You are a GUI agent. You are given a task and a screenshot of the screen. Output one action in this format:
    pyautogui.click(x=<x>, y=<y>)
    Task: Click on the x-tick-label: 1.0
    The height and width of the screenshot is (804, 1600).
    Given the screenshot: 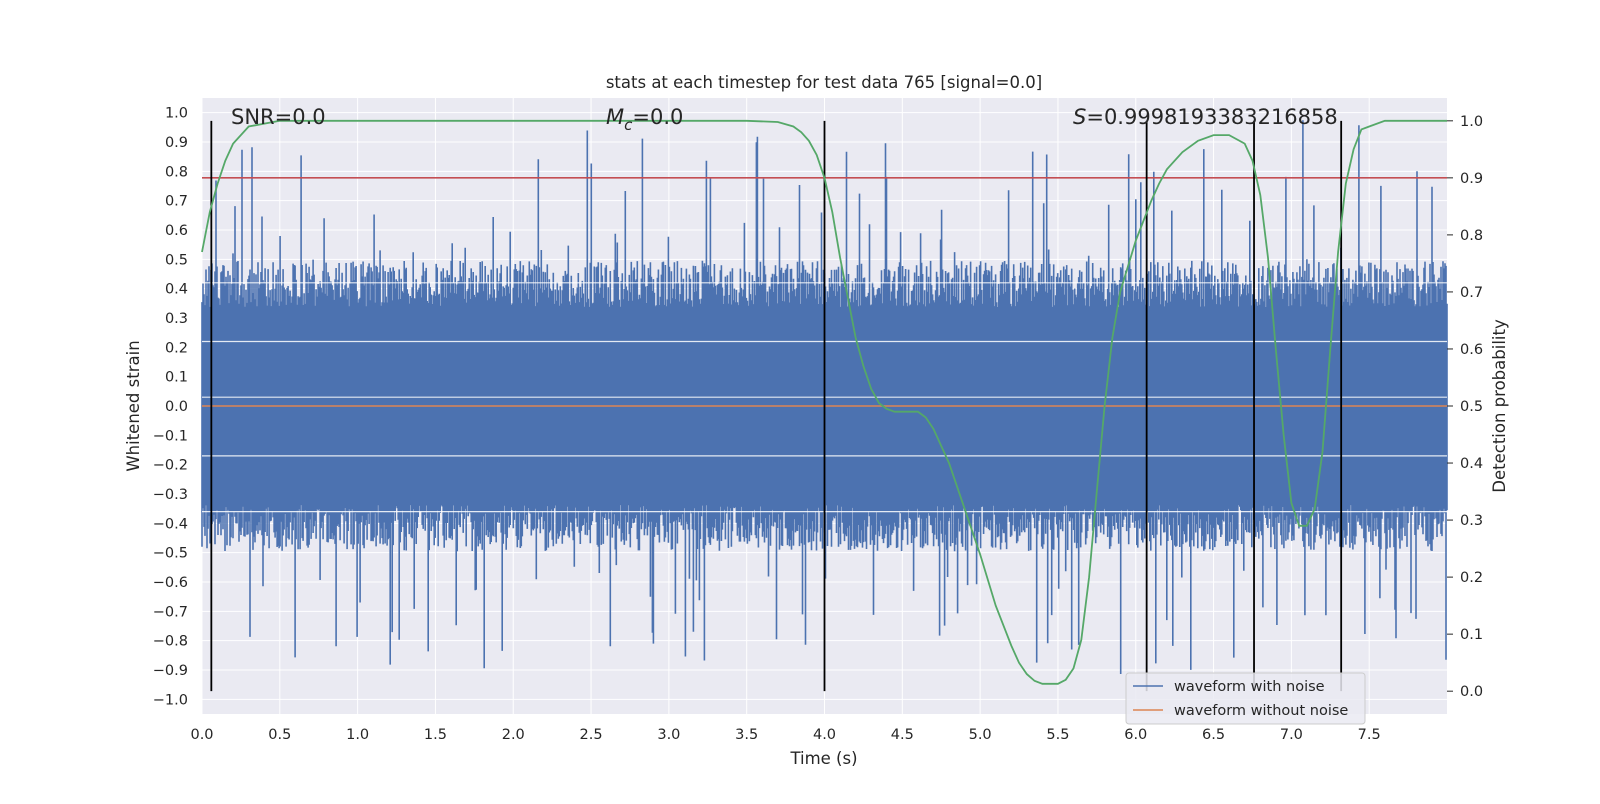 What is the action you would take?
    pyautogui.click(x=357, y=735)
    